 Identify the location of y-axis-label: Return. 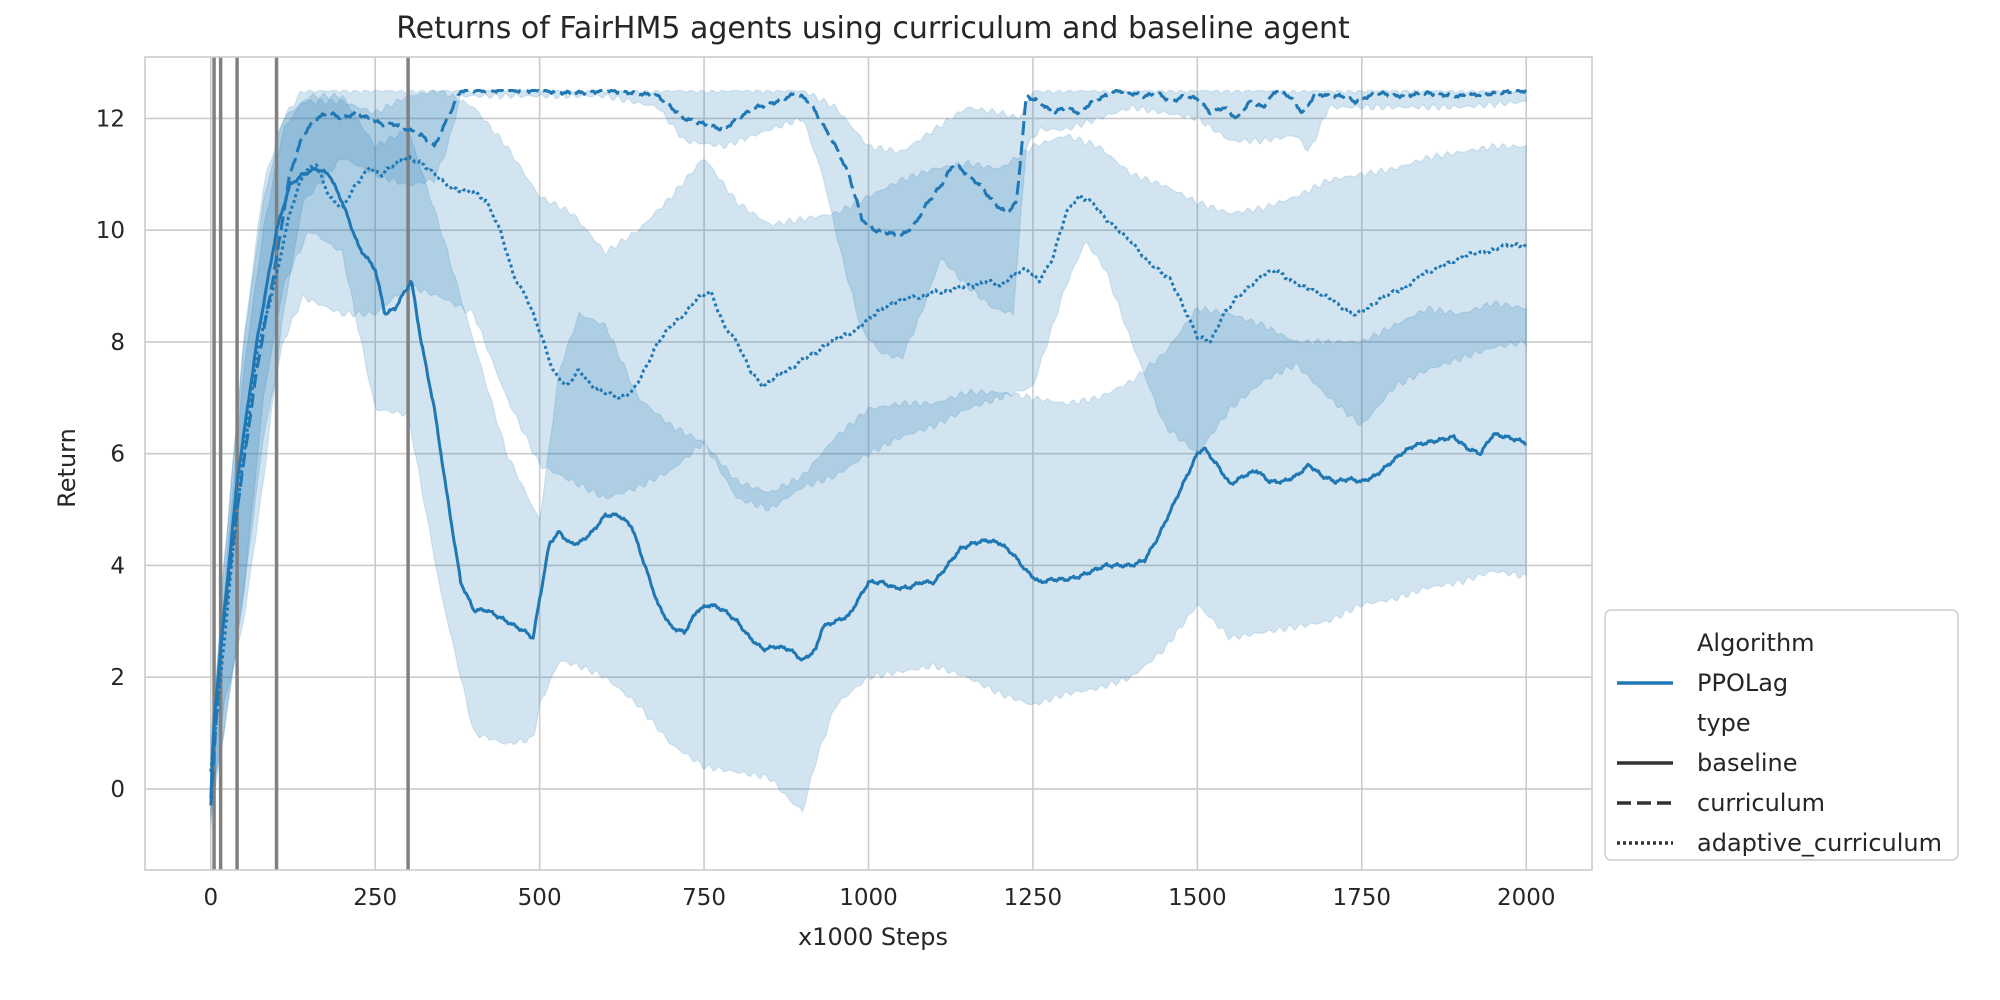
(67, 468).